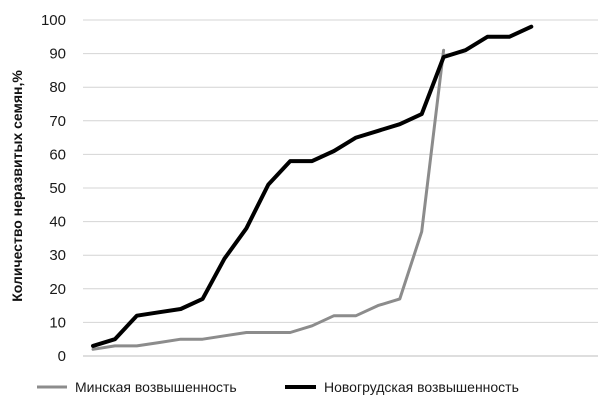 The width and height of the screenshot is (601, 403). I want to click on y-tick-label-70: 70, so click(57, 121).